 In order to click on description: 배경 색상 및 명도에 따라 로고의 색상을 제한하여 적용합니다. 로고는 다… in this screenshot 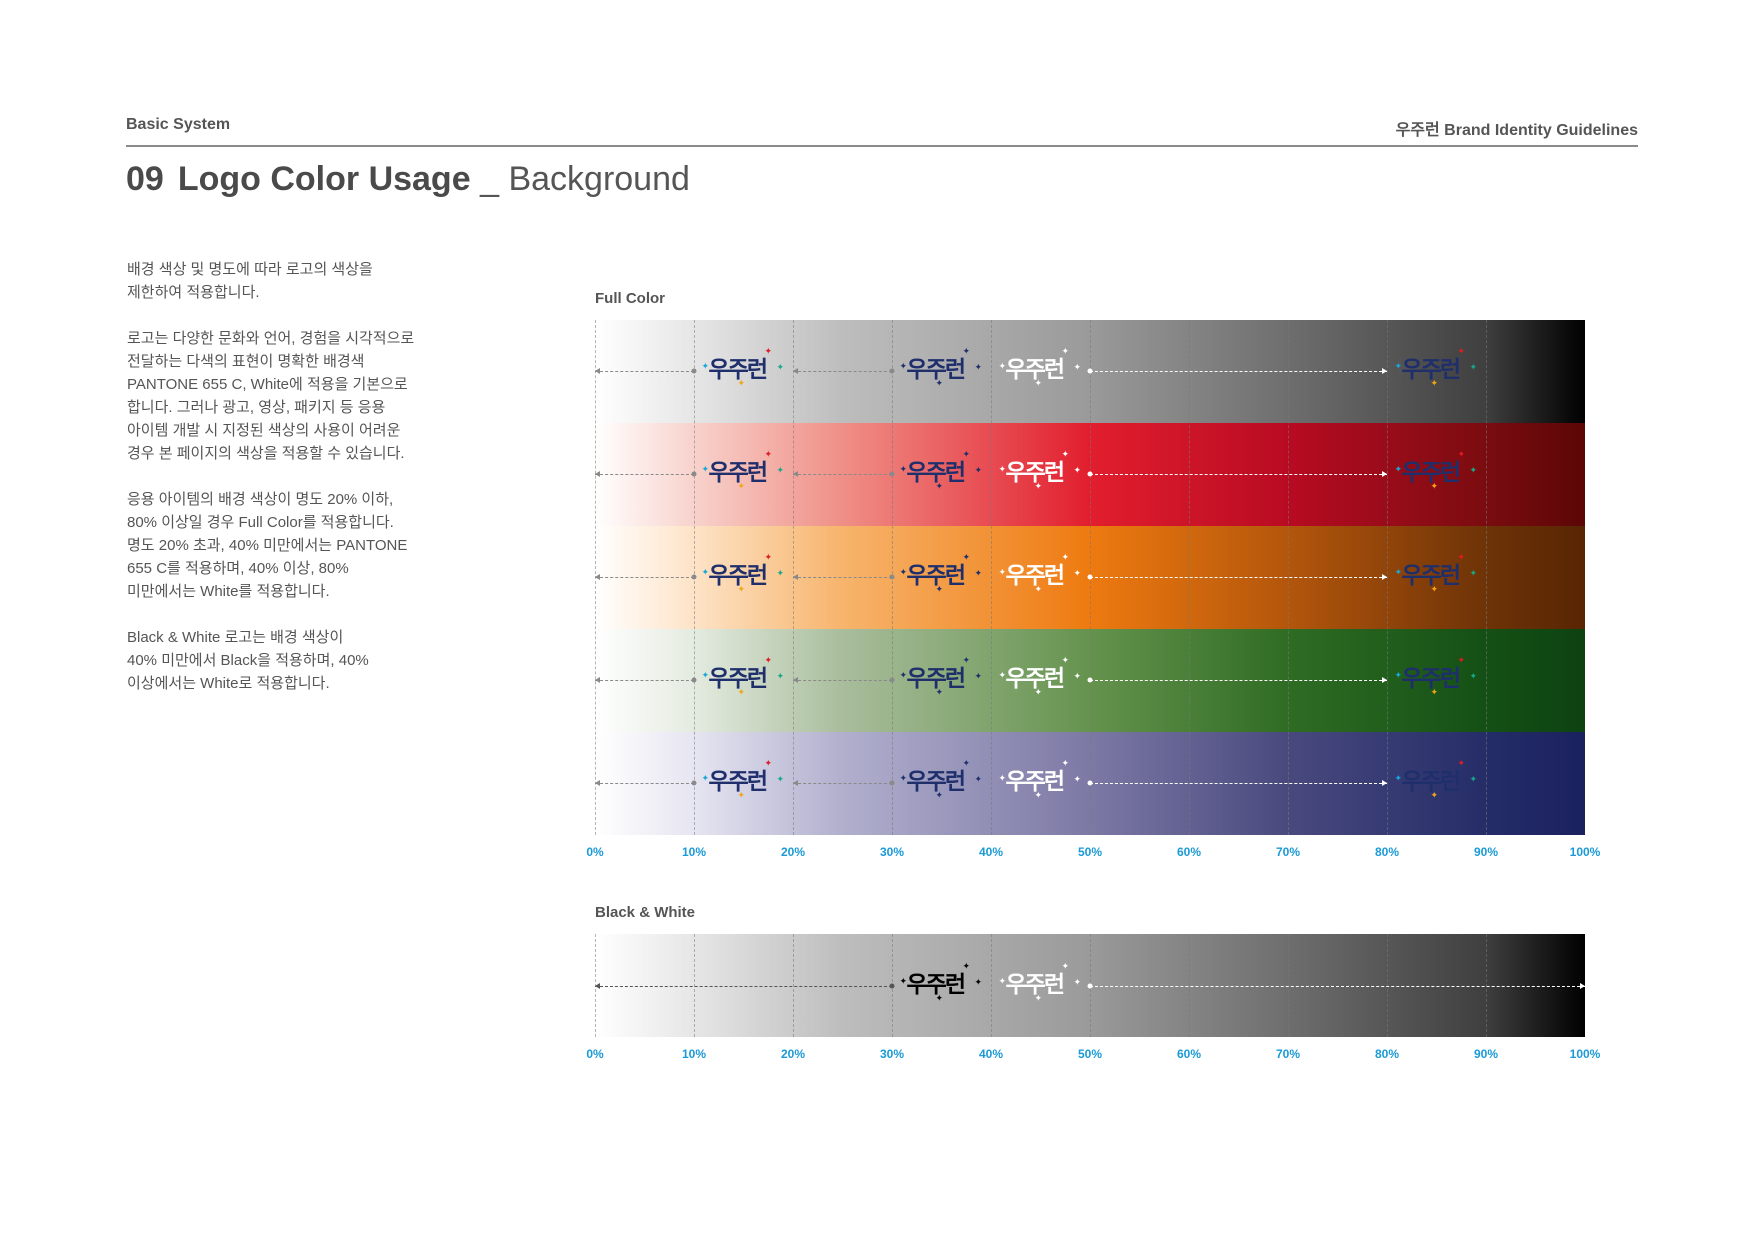, I will do `click(292, 488)`.